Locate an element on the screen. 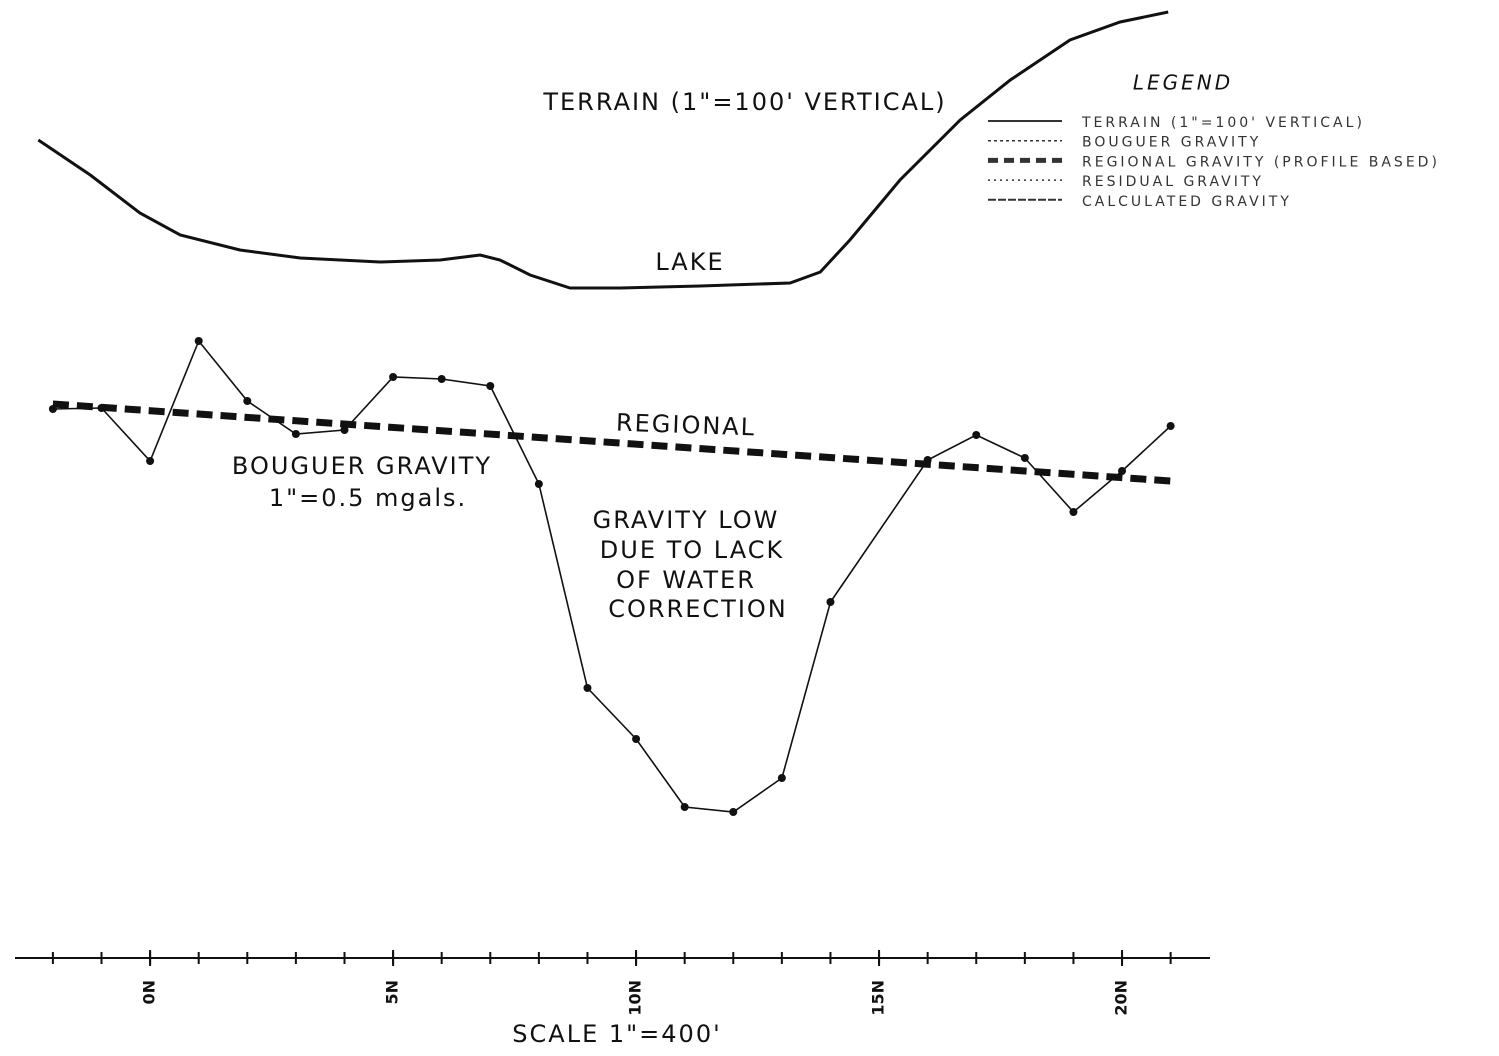 The image size is (1499, 1056). annotation: 1"=0.5 mgals. is located at coordinates (368, 498).